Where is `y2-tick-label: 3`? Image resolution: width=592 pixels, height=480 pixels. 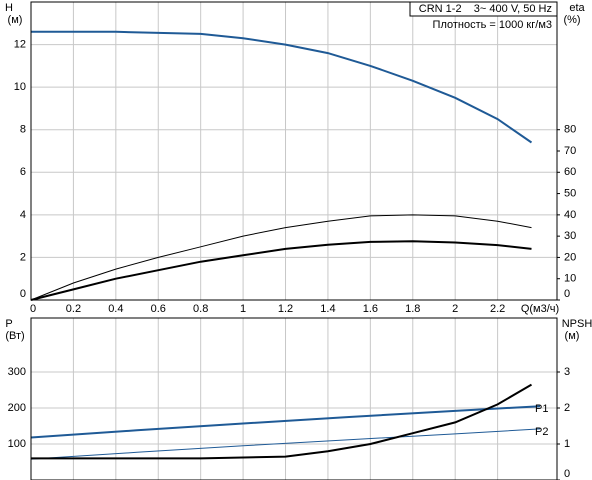 y2-tick-label: 3 is located at coordinates (567, 372).